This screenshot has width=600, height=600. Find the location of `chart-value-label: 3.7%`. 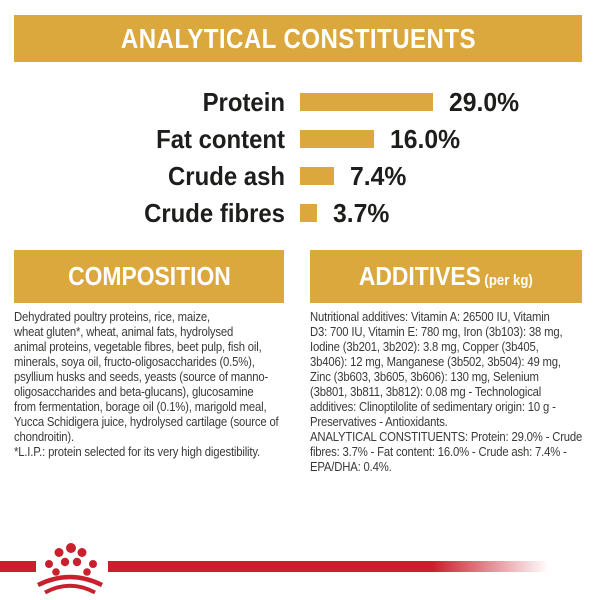

chart-value-label: 3.7% is located at coordinates (361, 212).